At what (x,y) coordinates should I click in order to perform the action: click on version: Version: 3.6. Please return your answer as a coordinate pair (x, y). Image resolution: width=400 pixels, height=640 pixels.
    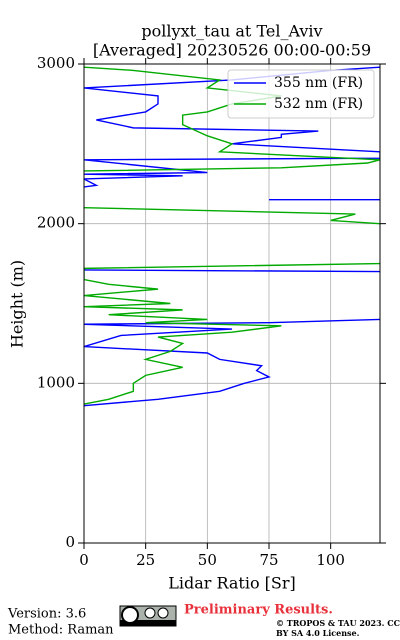
    Looking at the image, I should click on (46, 614).